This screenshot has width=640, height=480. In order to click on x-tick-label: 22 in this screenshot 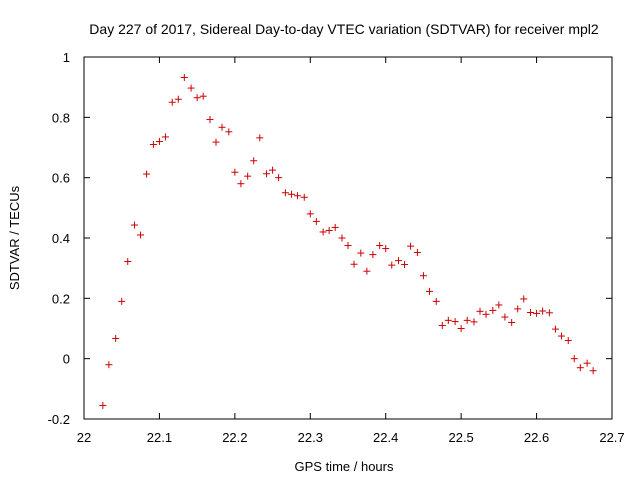, I will do `click(84, 437)`.